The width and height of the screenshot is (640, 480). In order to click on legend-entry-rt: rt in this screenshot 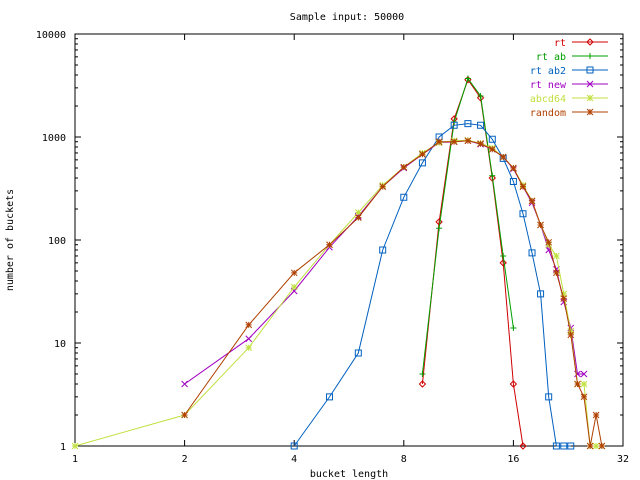, I will do `click(581, 43)`.